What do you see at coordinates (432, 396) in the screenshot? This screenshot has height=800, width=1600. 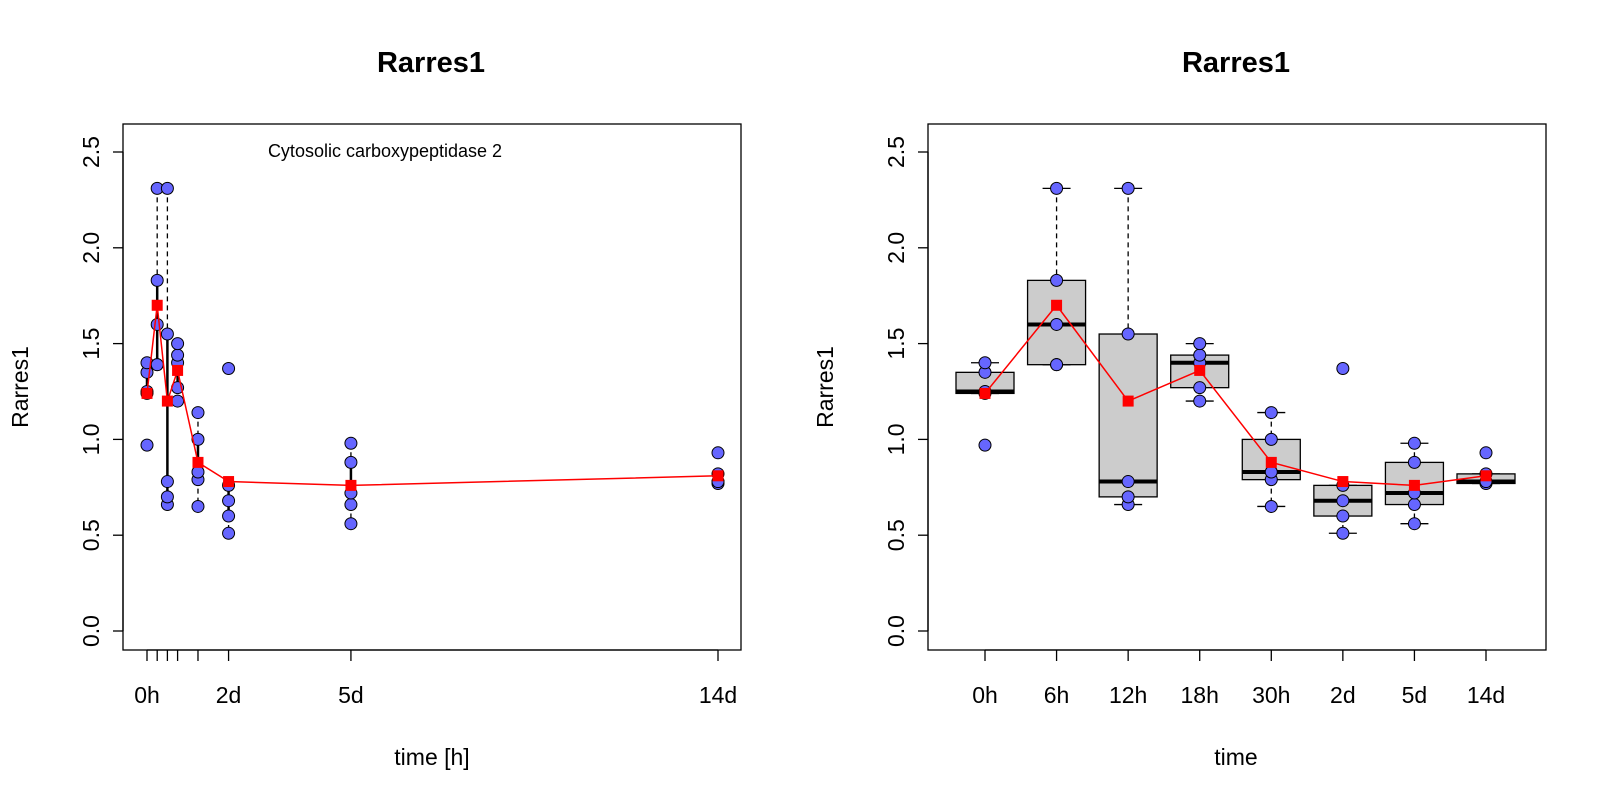 I see `left-mean-line` at bounding box center [432, 396].